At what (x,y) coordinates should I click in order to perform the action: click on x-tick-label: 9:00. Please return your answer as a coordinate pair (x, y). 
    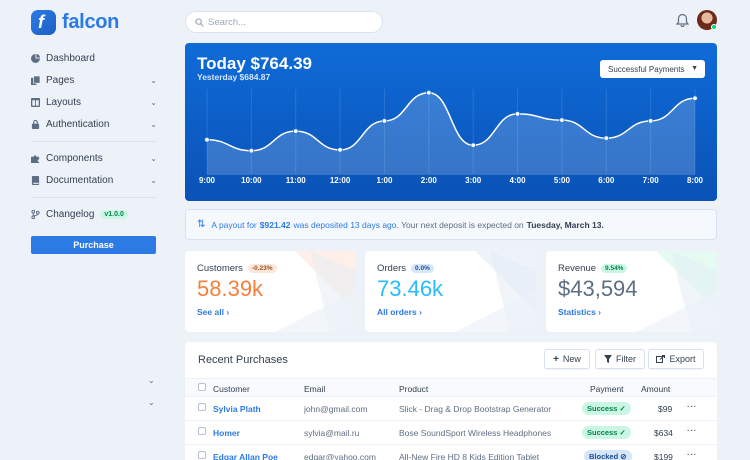
    Looking at the image, I should click on (207, 180).